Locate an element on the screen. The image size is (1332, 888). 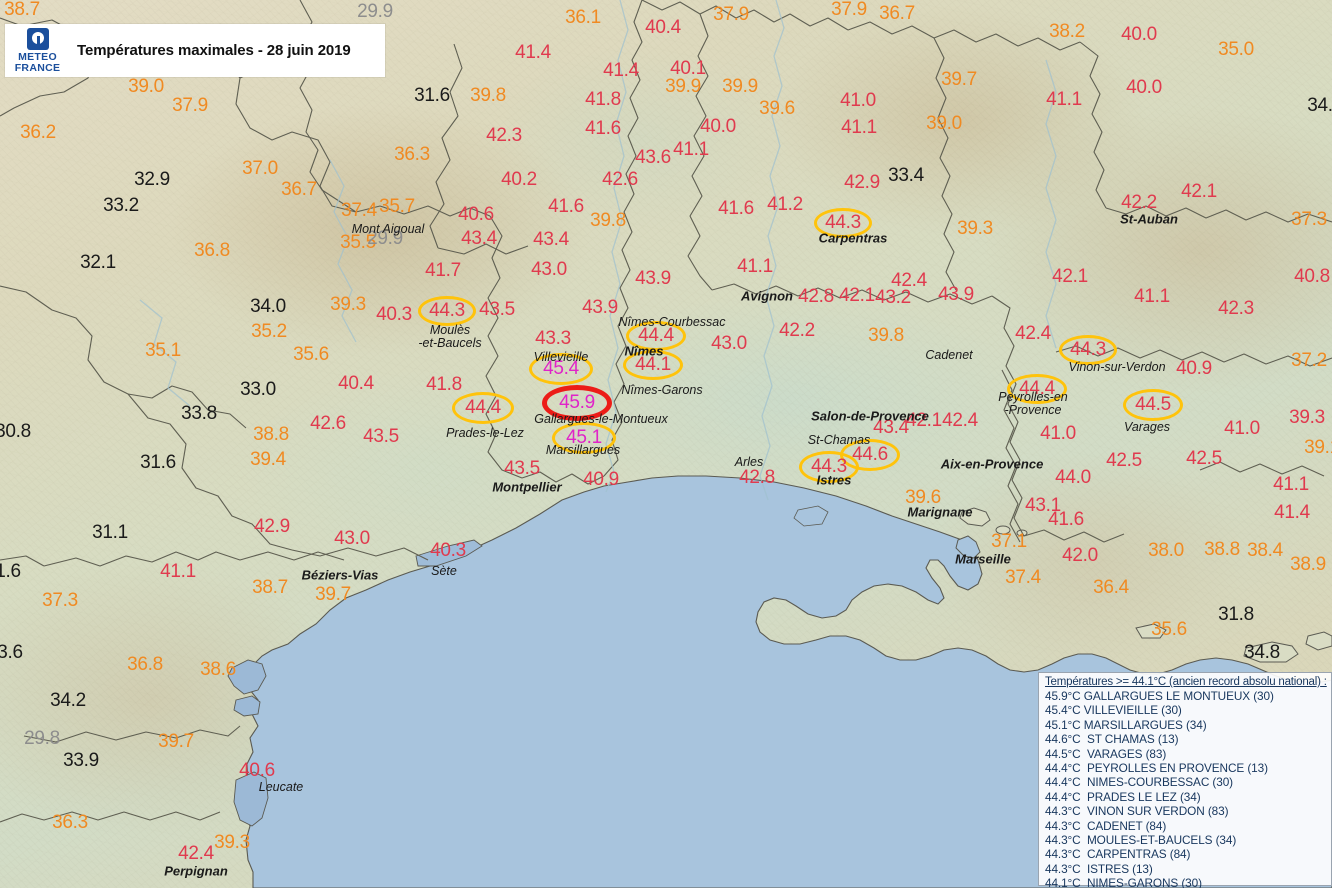
temperature-reading: 42.2 is located at coordinates (1139, 202).